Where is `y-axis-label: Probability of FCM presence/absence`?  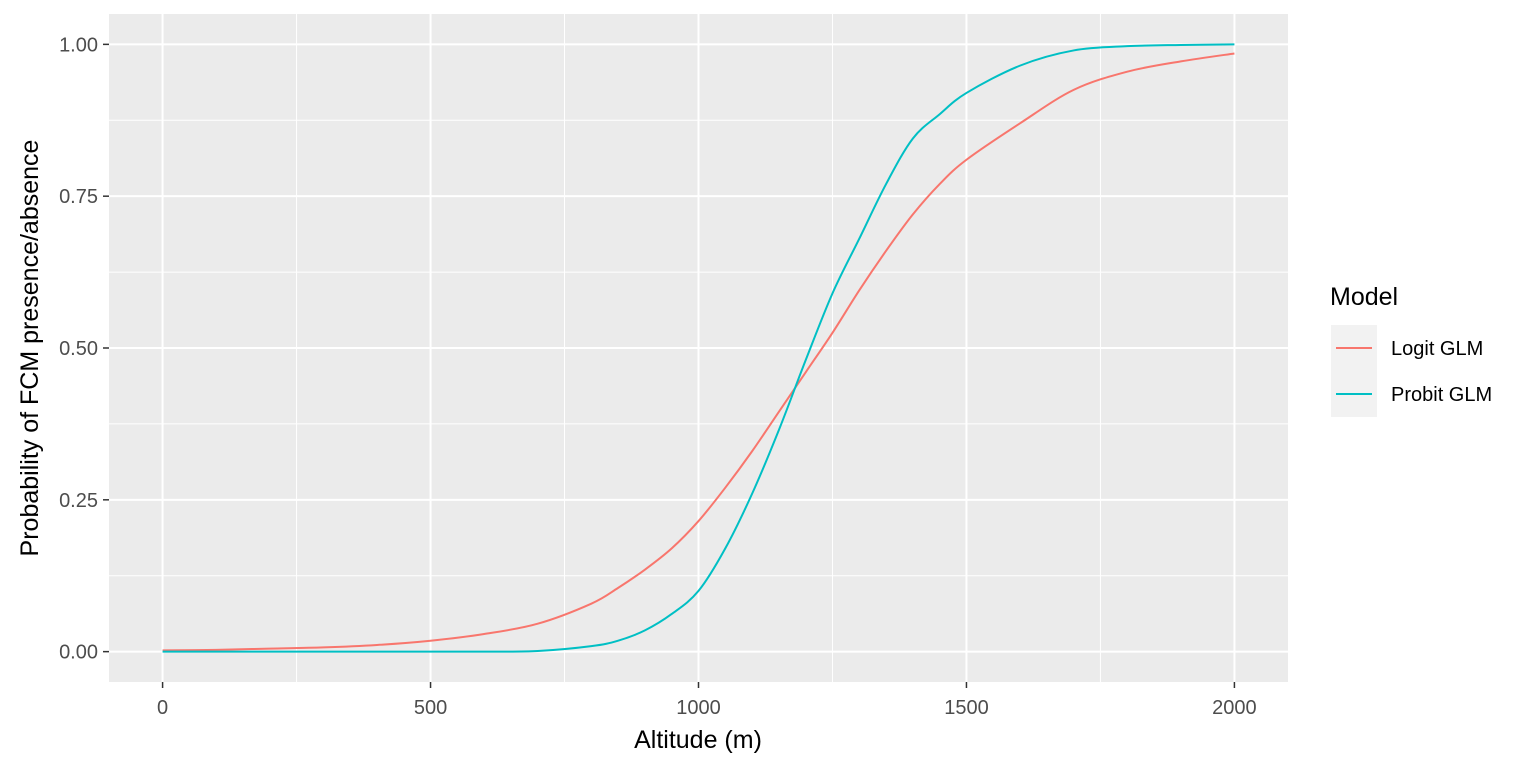 y-axis-label: Probability of FCM presence/absence is located at coordinates (30, 348).